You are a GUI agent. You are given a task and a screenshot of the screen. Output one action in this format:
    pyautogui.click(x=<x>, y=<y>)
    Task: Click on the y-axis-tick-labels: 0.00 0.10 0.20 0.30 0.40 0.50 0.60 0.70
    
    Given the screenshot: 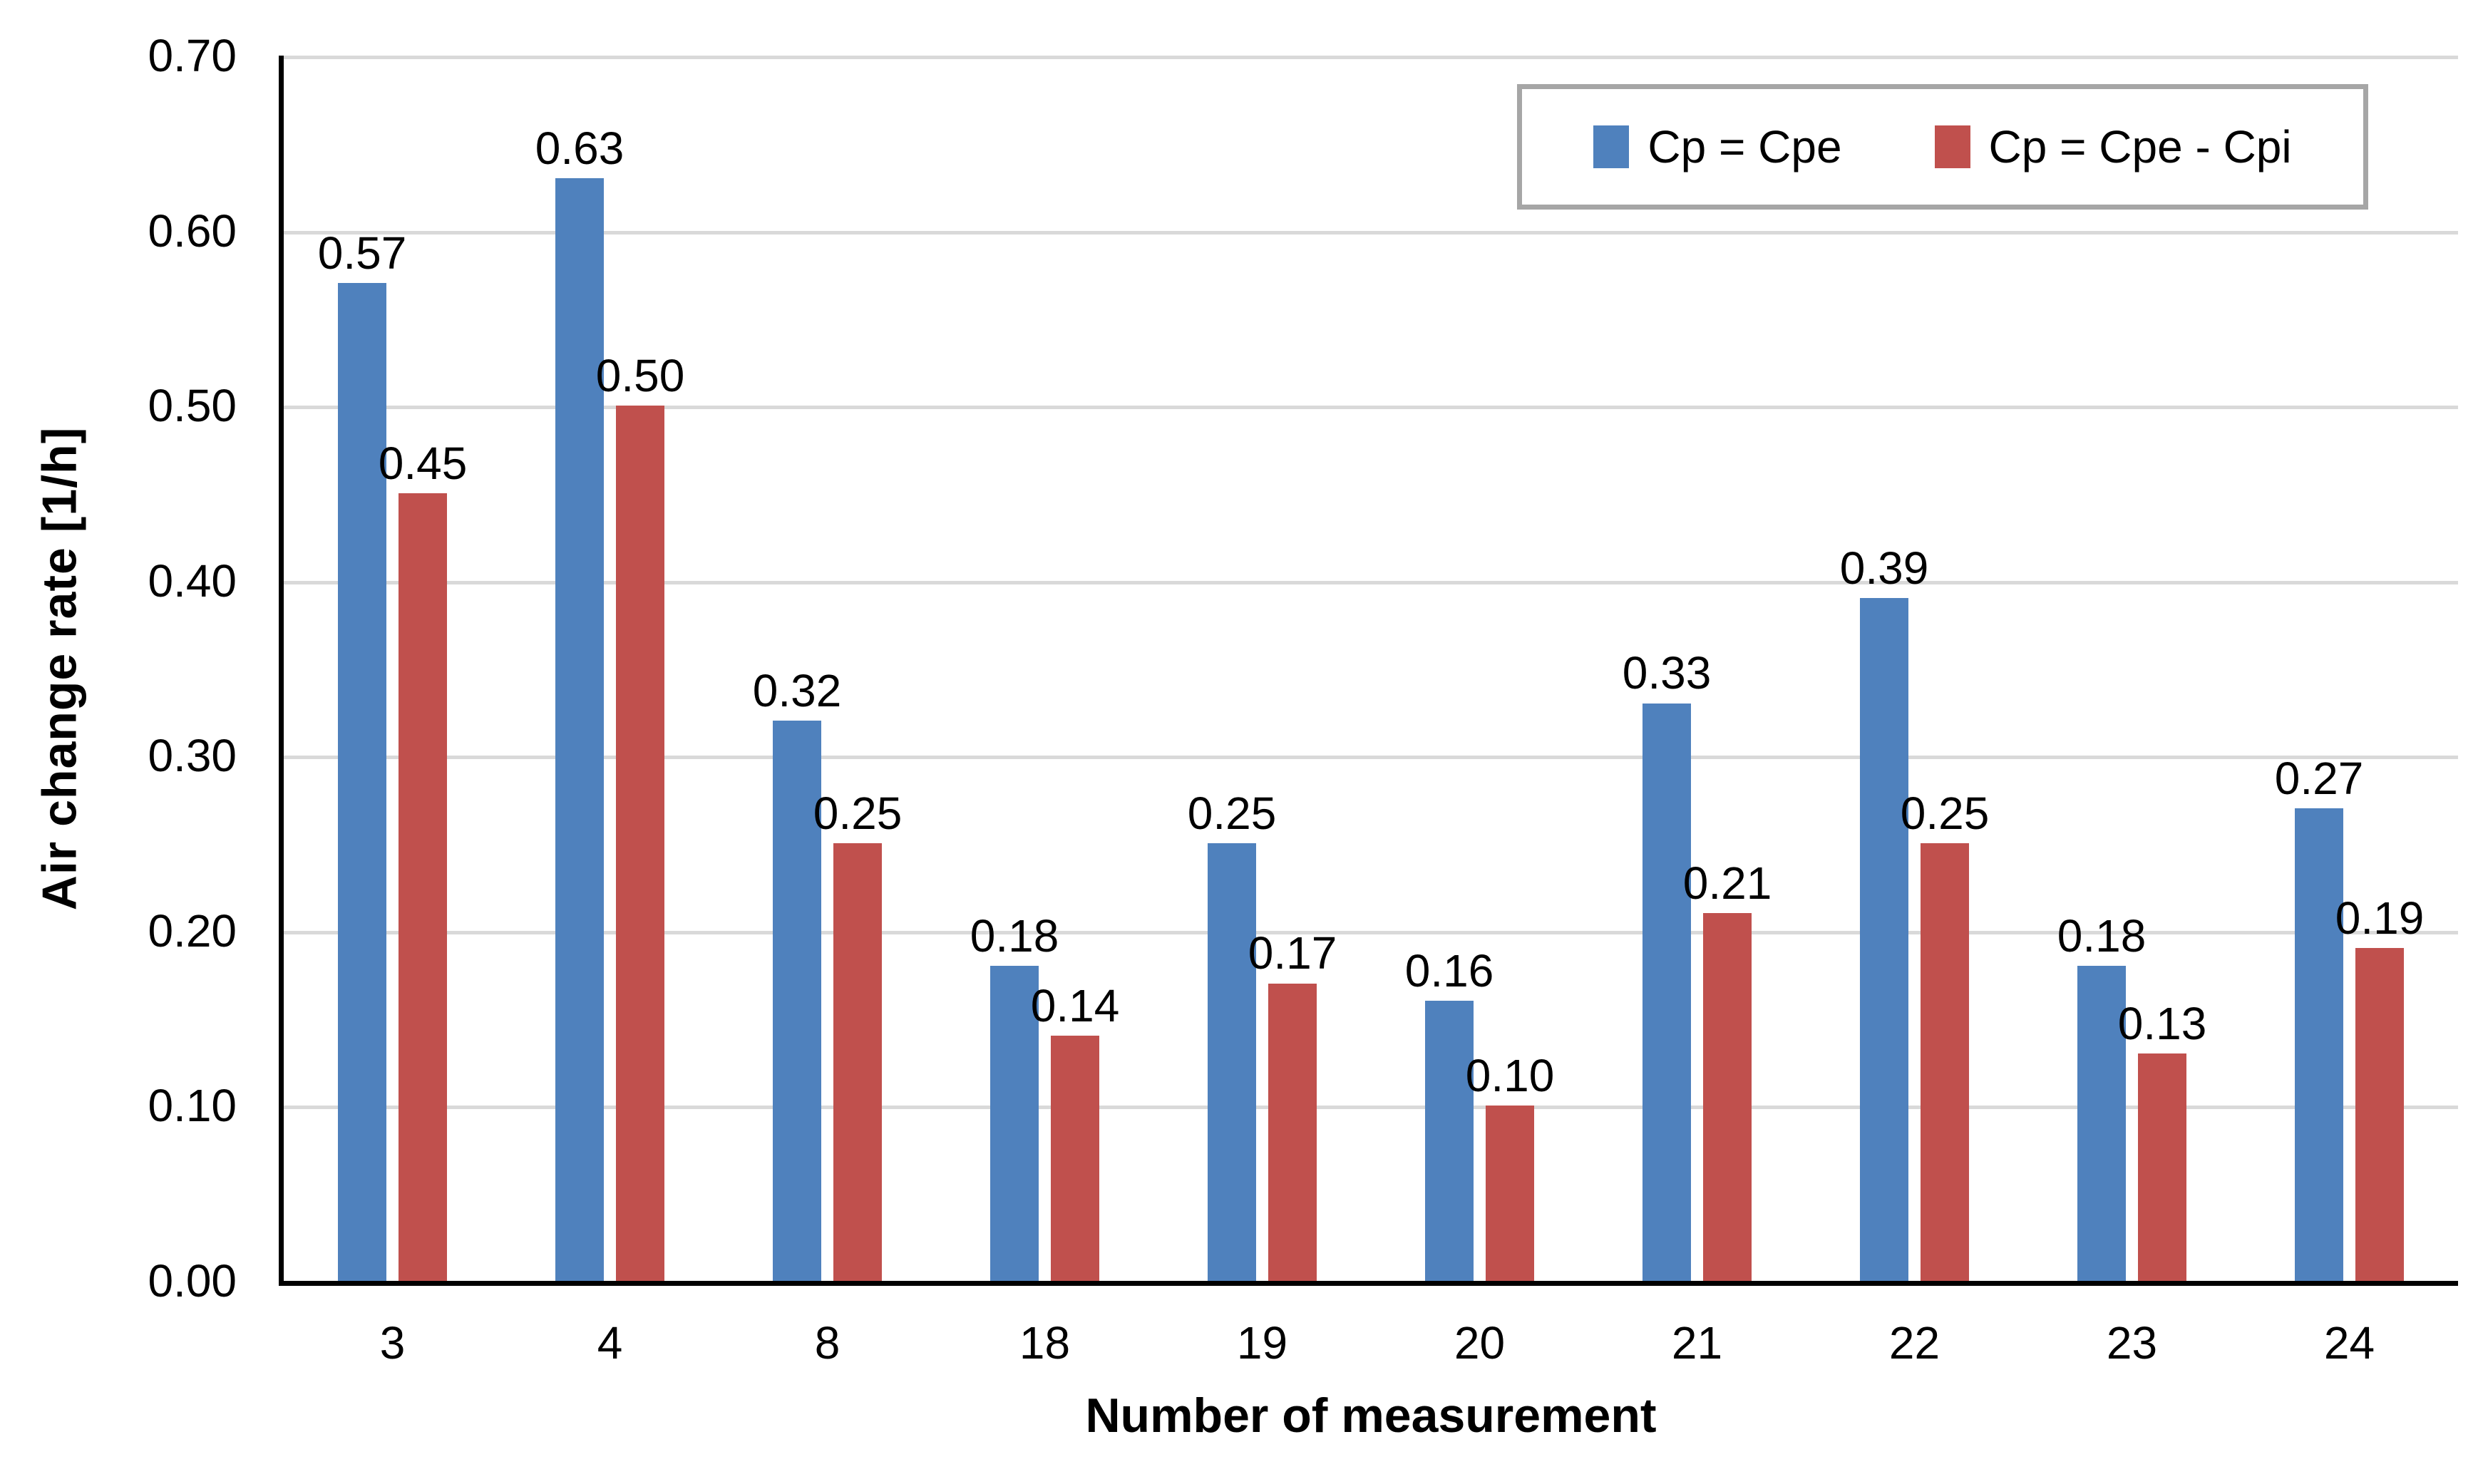 What is the action you would take?
    pyautogui.click(x=118, y=668)
    